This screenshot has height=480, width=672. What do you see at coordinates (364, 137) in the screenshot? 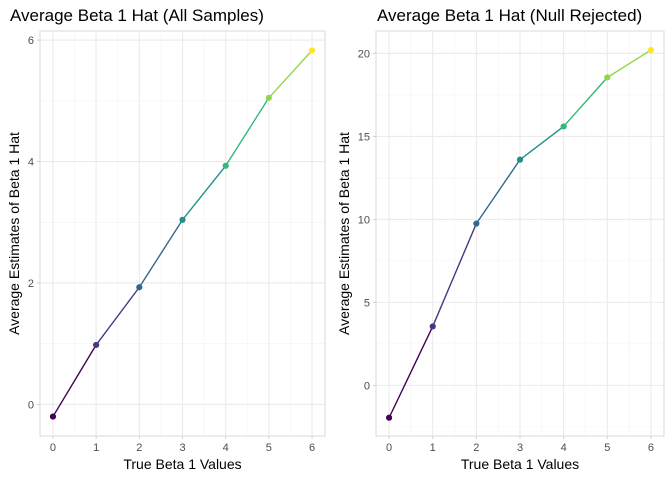
I see `y-tick-label: 15` at bounding box center [364, 137].